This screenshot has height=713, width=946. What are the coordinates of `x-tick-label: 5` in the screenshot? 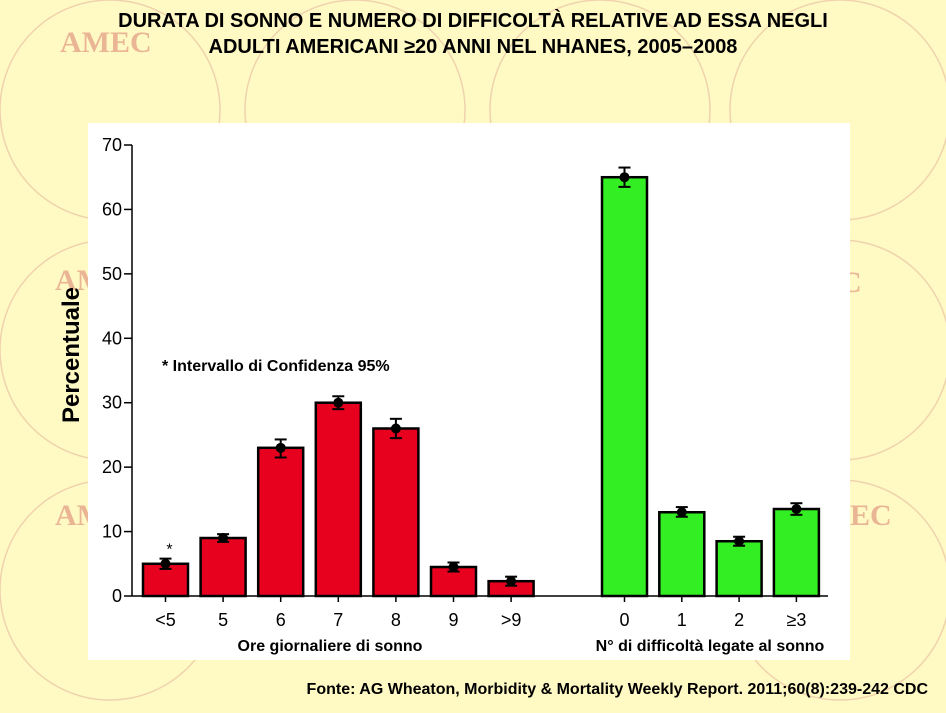 It's located at (223, 620).